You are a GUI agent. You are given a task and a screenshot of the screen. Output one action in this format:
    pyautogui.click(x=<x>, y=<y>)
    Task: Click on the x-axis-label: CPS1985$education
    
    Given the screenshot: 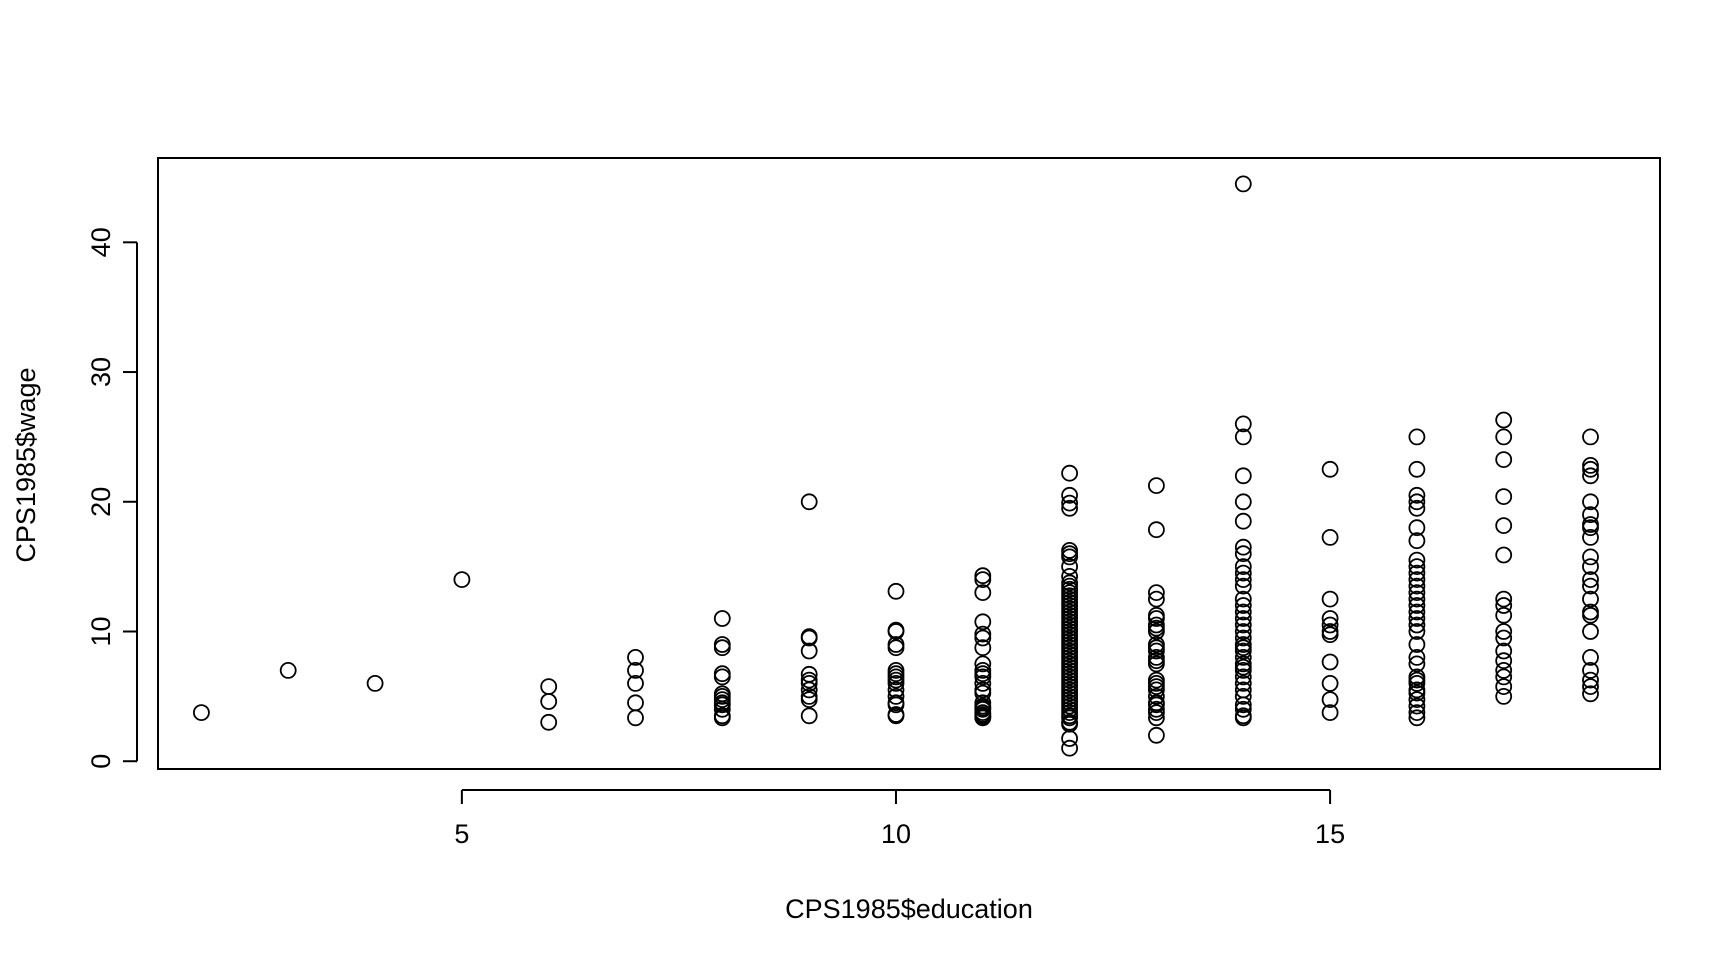 What is the action you would take?
    pyautogui.click(x=909, y=909)
    